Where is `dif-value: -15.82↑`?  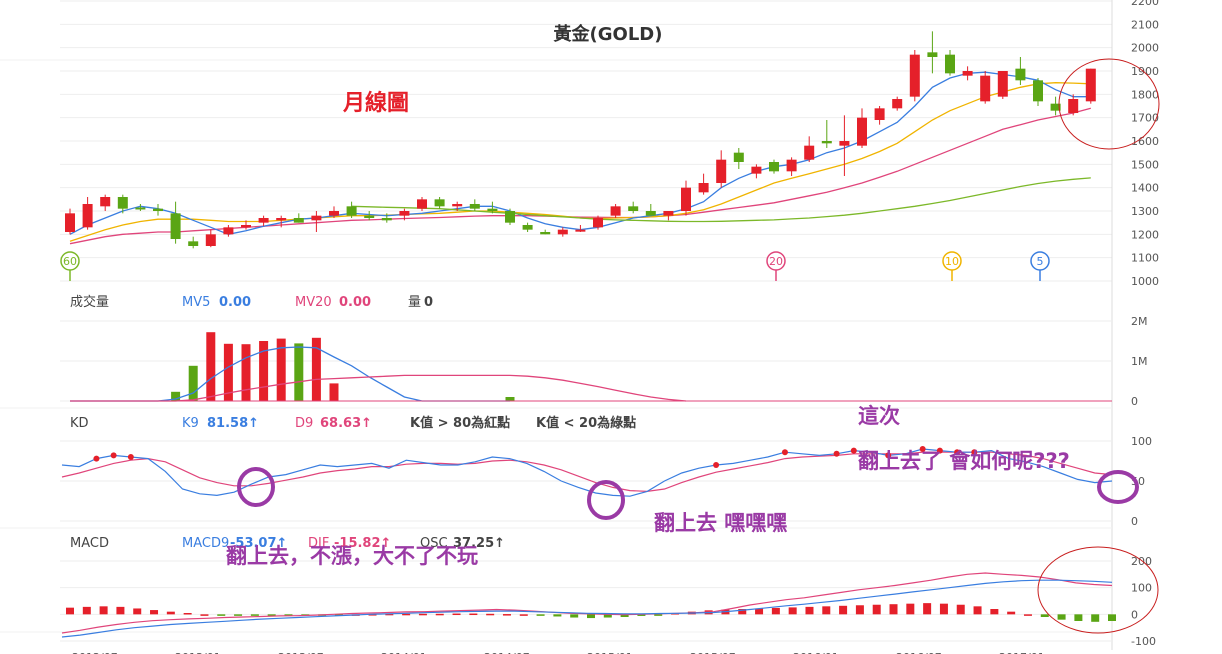
dif-value: -15.82↑ is located at coordinates (362, 543).